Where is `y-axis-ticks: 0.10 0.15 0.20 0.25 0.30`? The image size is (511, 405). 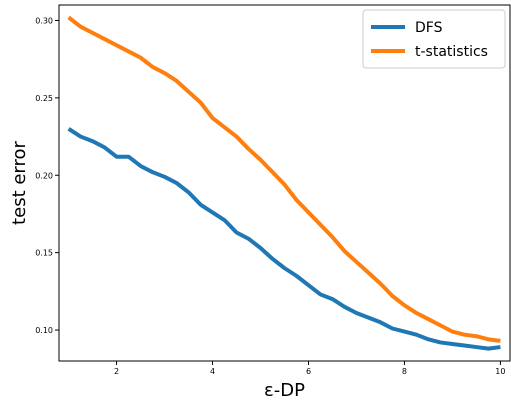 y-axis-ticks: 0.10 0.15 0.20 0.25 0.30 is located at coordinates (47, 175).